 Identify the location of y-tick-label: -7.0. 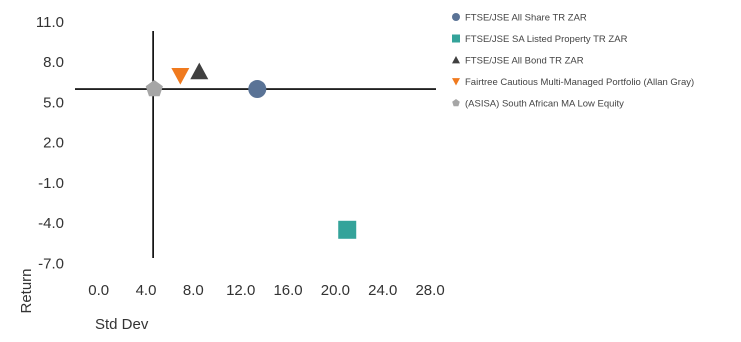
(51, 263).